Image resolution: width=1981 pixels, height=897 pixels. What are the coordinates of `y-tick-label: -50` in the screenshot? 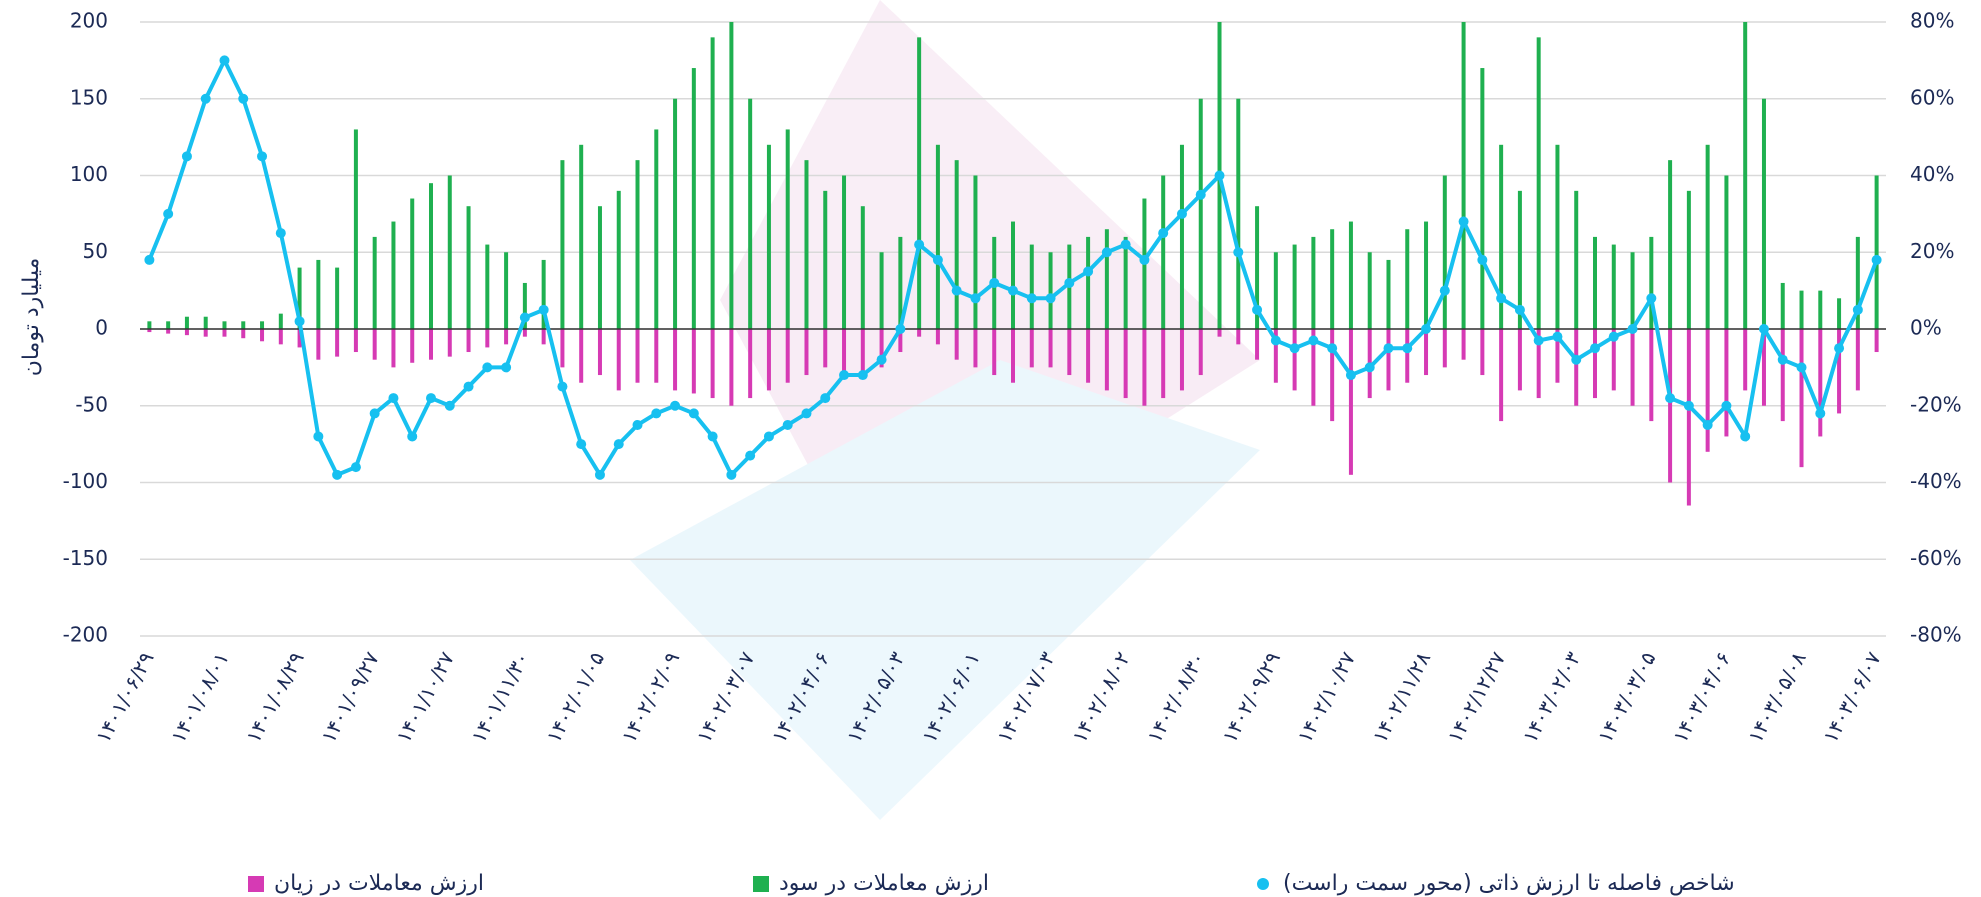 It's located at (91, 404).